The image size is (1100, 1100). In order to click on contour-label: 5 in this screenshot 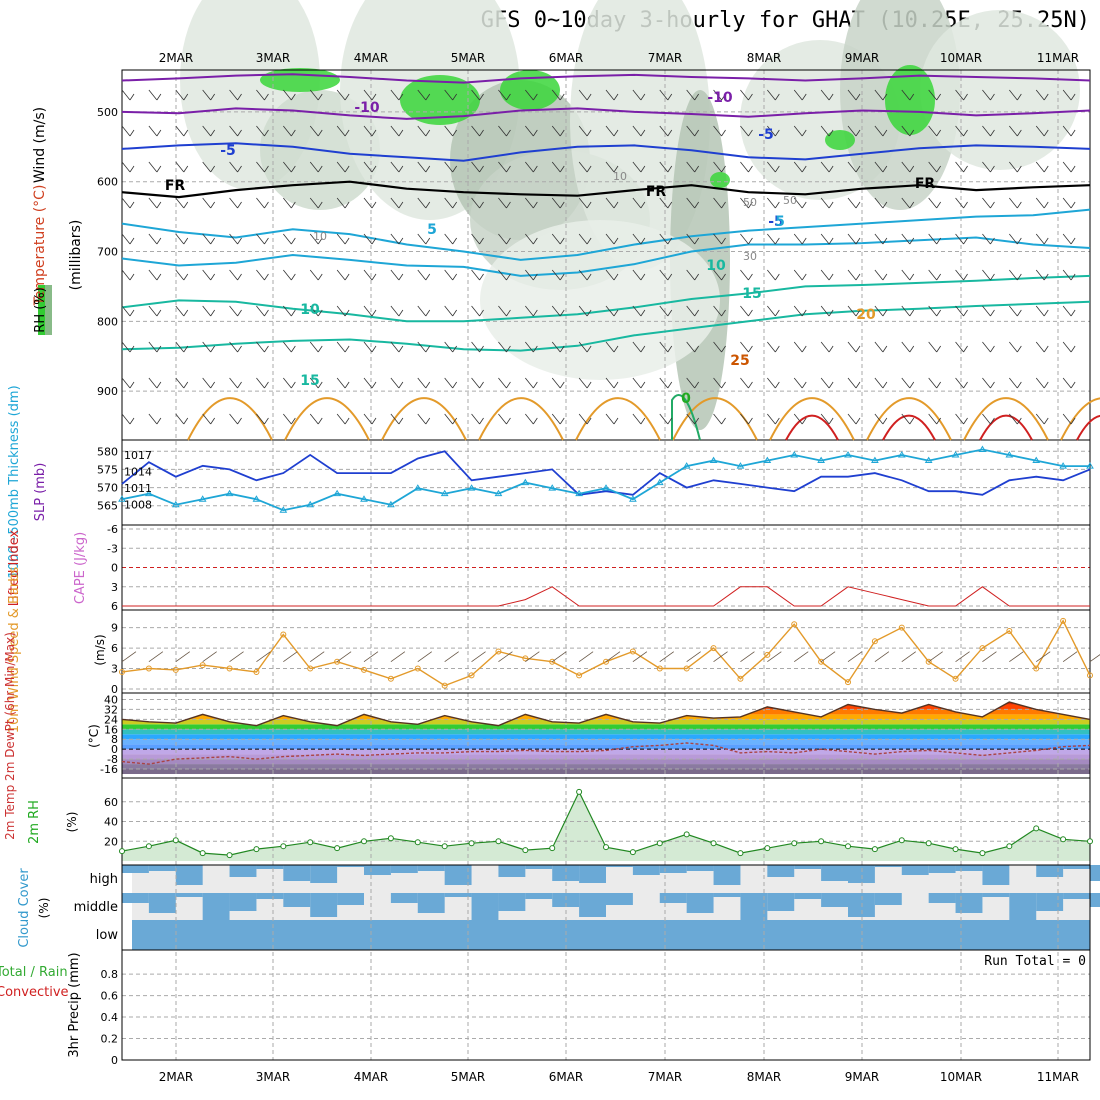, I will do `click(432, 230)`.